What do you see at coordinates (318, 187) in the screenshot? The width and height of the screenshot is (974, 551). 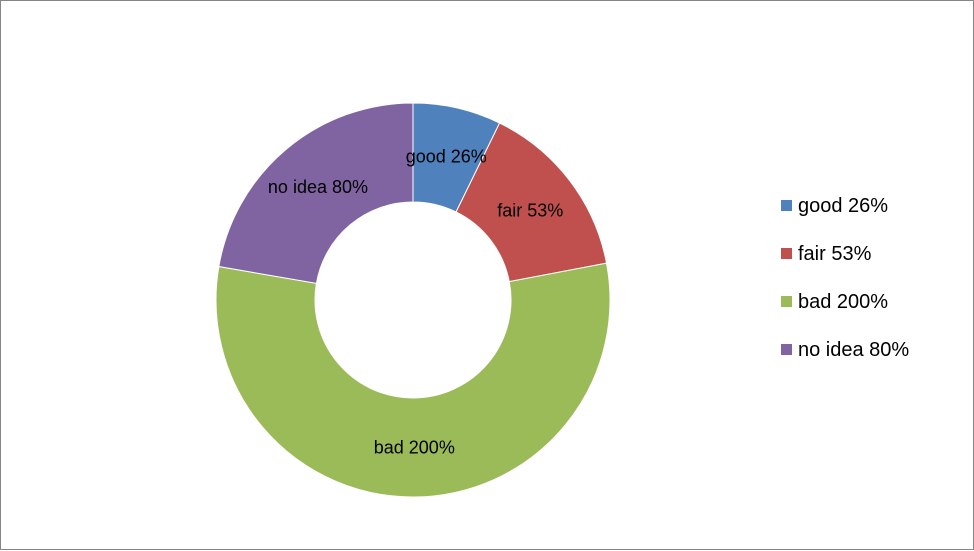 I see `data-label-no-idea: no idea 80%` at bounding box center [318, 187].